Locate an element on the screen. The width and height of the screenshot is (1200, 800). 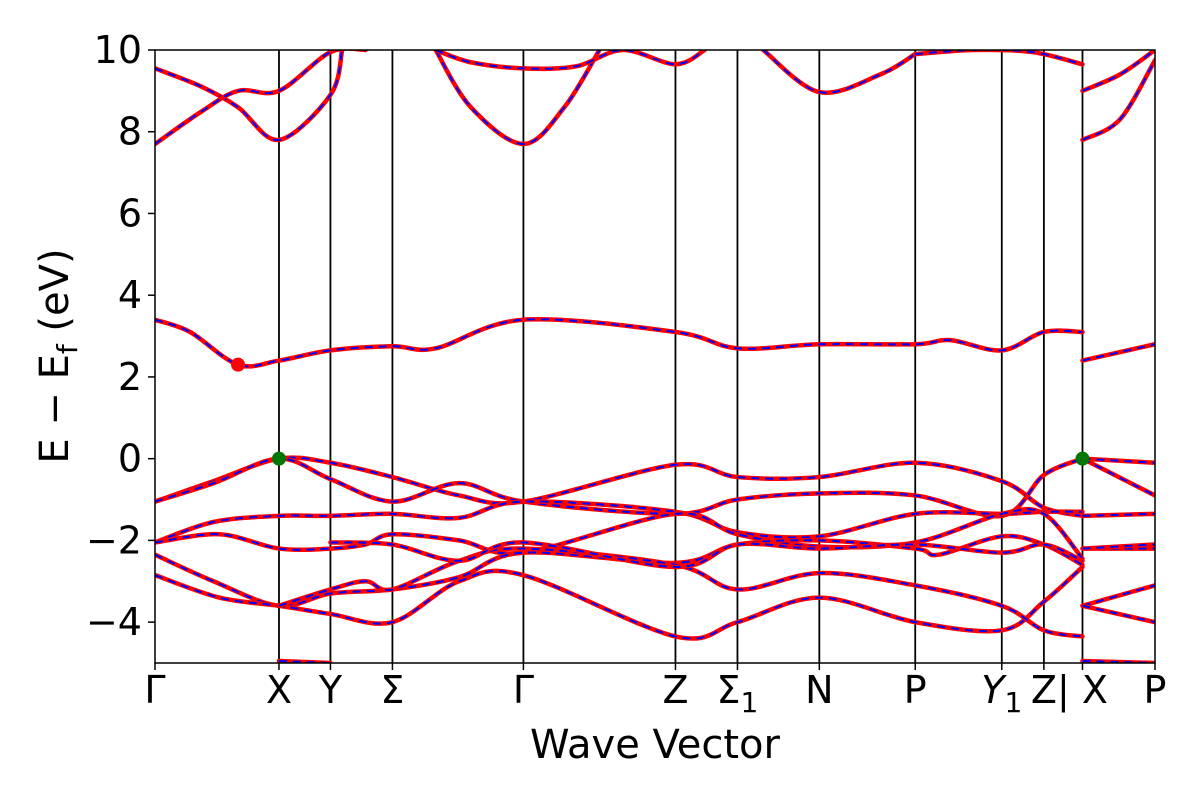
y-tick-label: 8 is located at coordinates (130, 132).